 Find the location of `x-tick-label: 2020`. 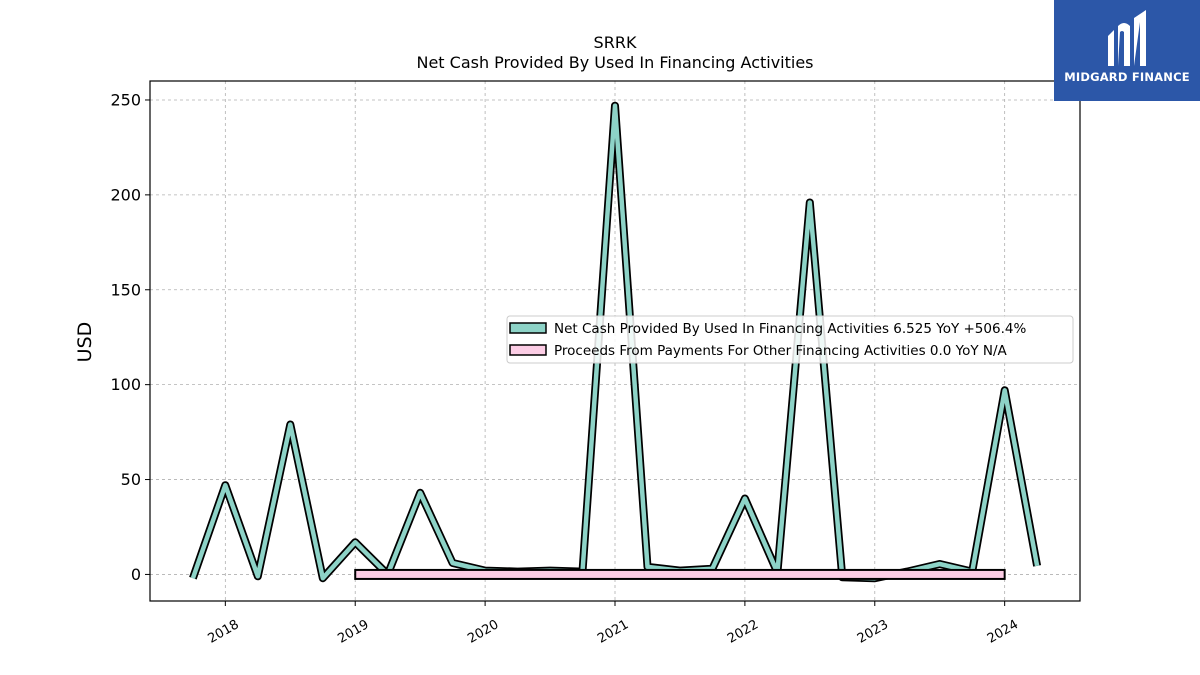

x-tick-label: 2020 is located at coordinates (483, 632).